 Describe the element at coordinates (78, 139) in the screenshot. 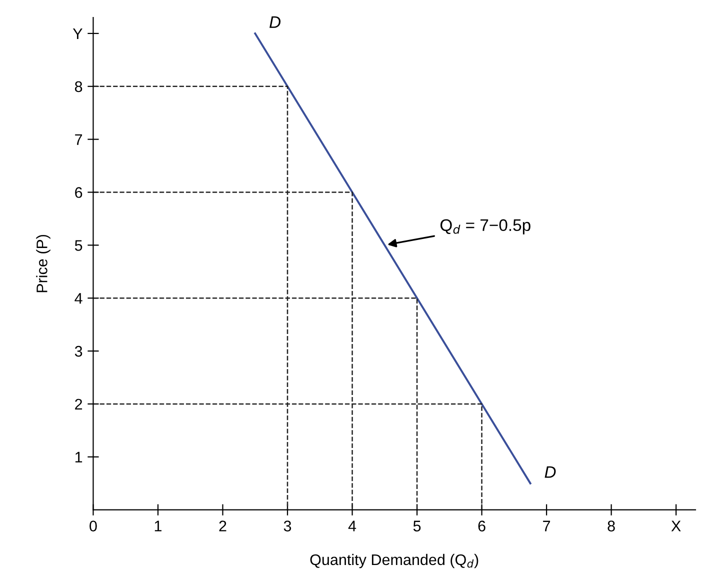

I see `y-tick-label: 7` at that location.